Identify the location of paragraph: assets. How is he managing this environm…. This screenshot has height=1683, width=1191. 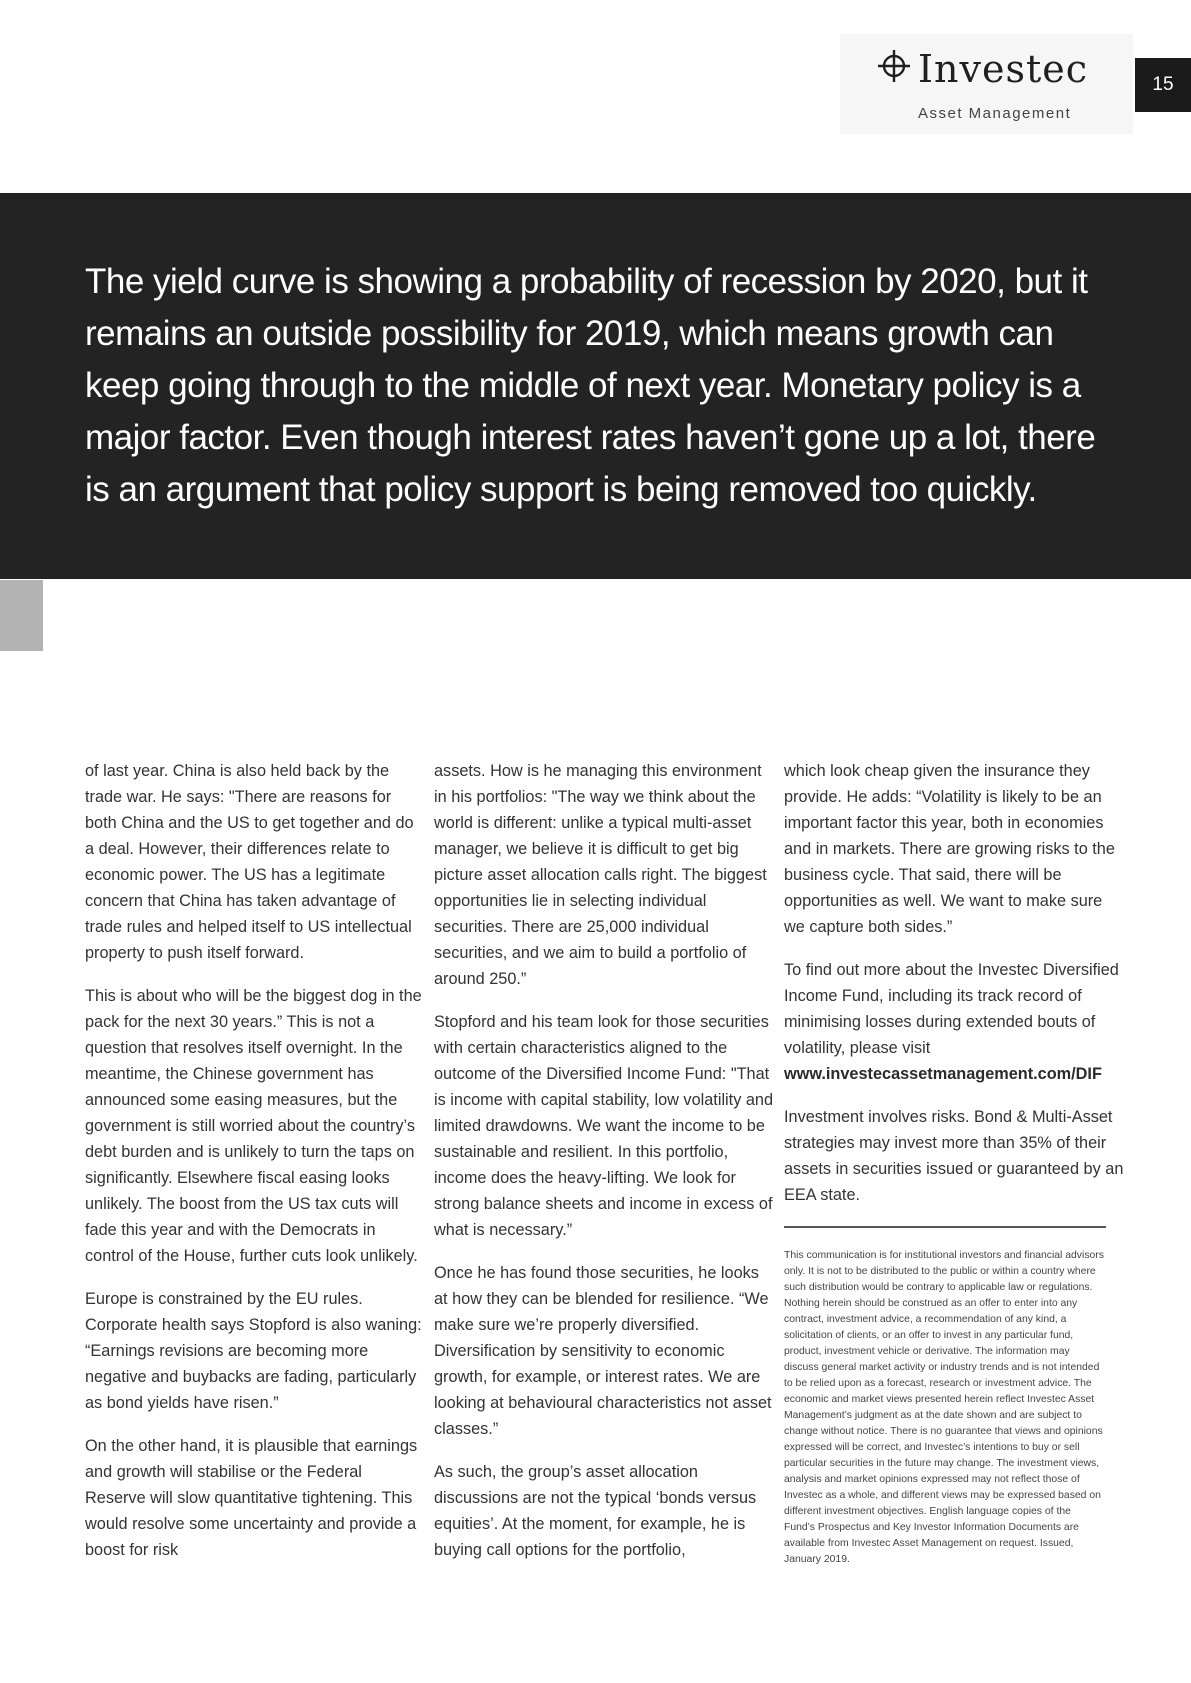
(600, 875).